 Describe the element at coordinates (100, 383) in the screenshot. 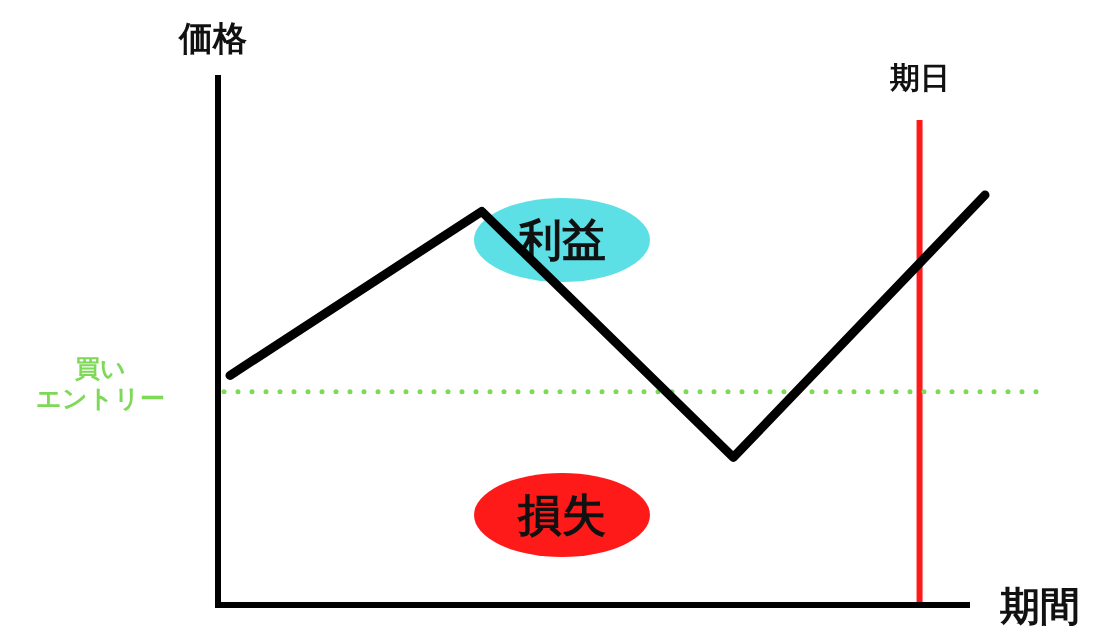

I see `ref-line-label: 買いエントリー` at that location.